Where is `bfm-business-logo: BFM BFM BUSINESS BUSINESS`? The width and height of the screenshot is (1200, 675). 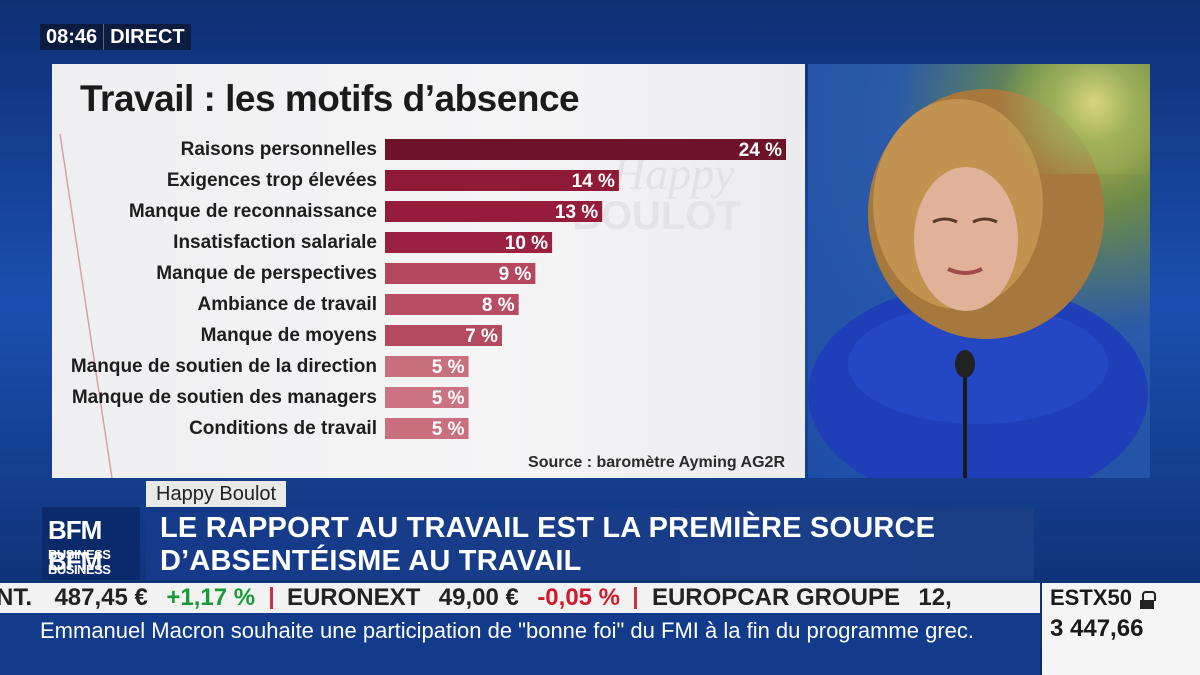
bfm-business-logo: BFM BFM BUSINESS BUSINESS is located at coordinates (91, 543).